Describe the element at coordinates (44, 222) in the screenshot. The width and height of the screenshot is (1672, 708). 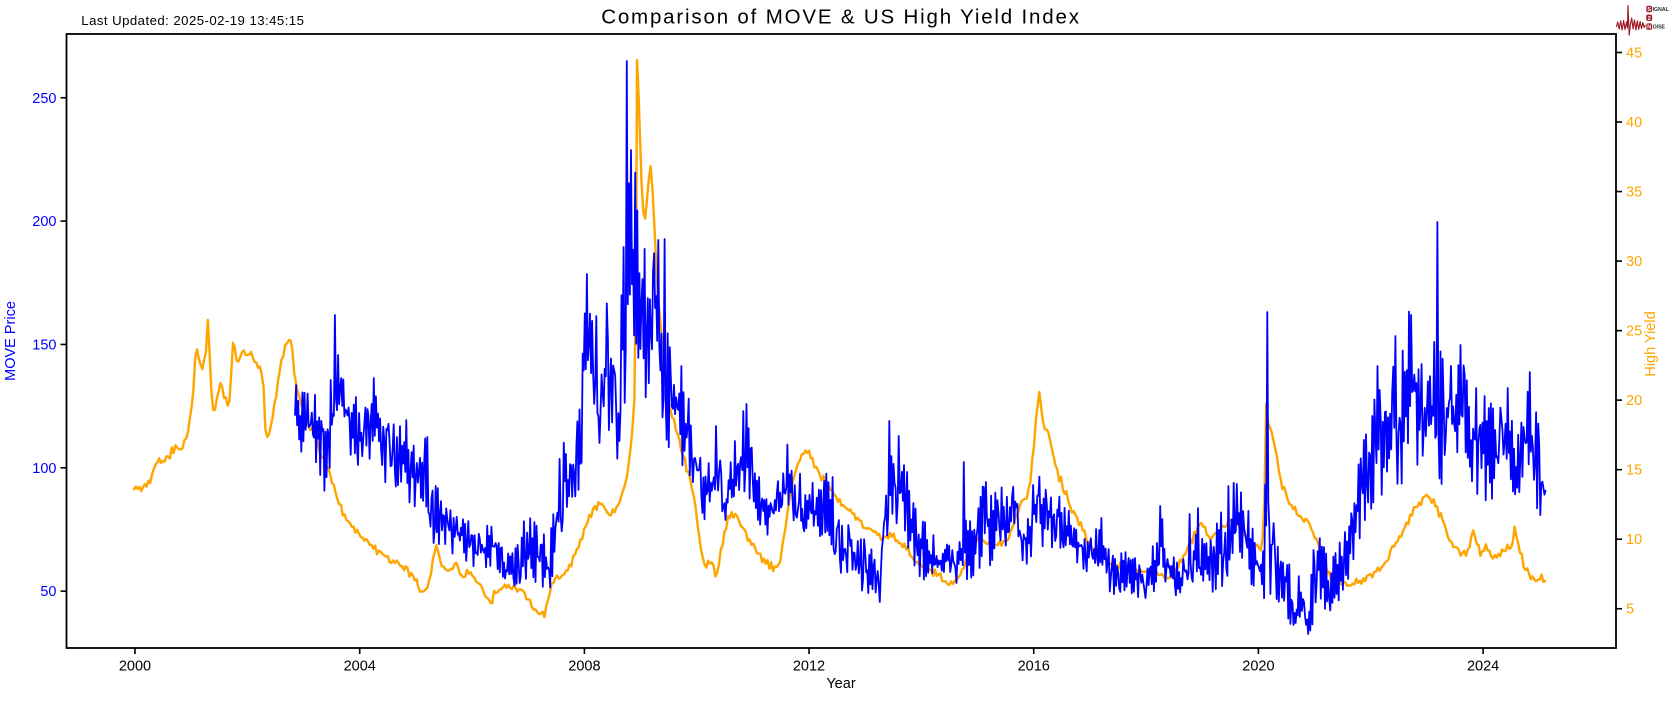
I see `svg-text: 200` at that location.